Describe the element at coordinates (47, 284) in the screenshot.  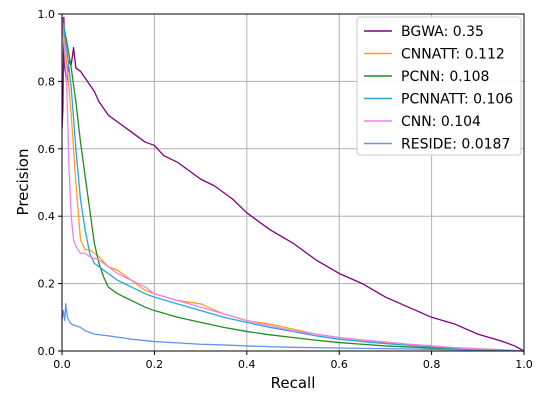
I see `y-tick-label: 0.2` at that location.